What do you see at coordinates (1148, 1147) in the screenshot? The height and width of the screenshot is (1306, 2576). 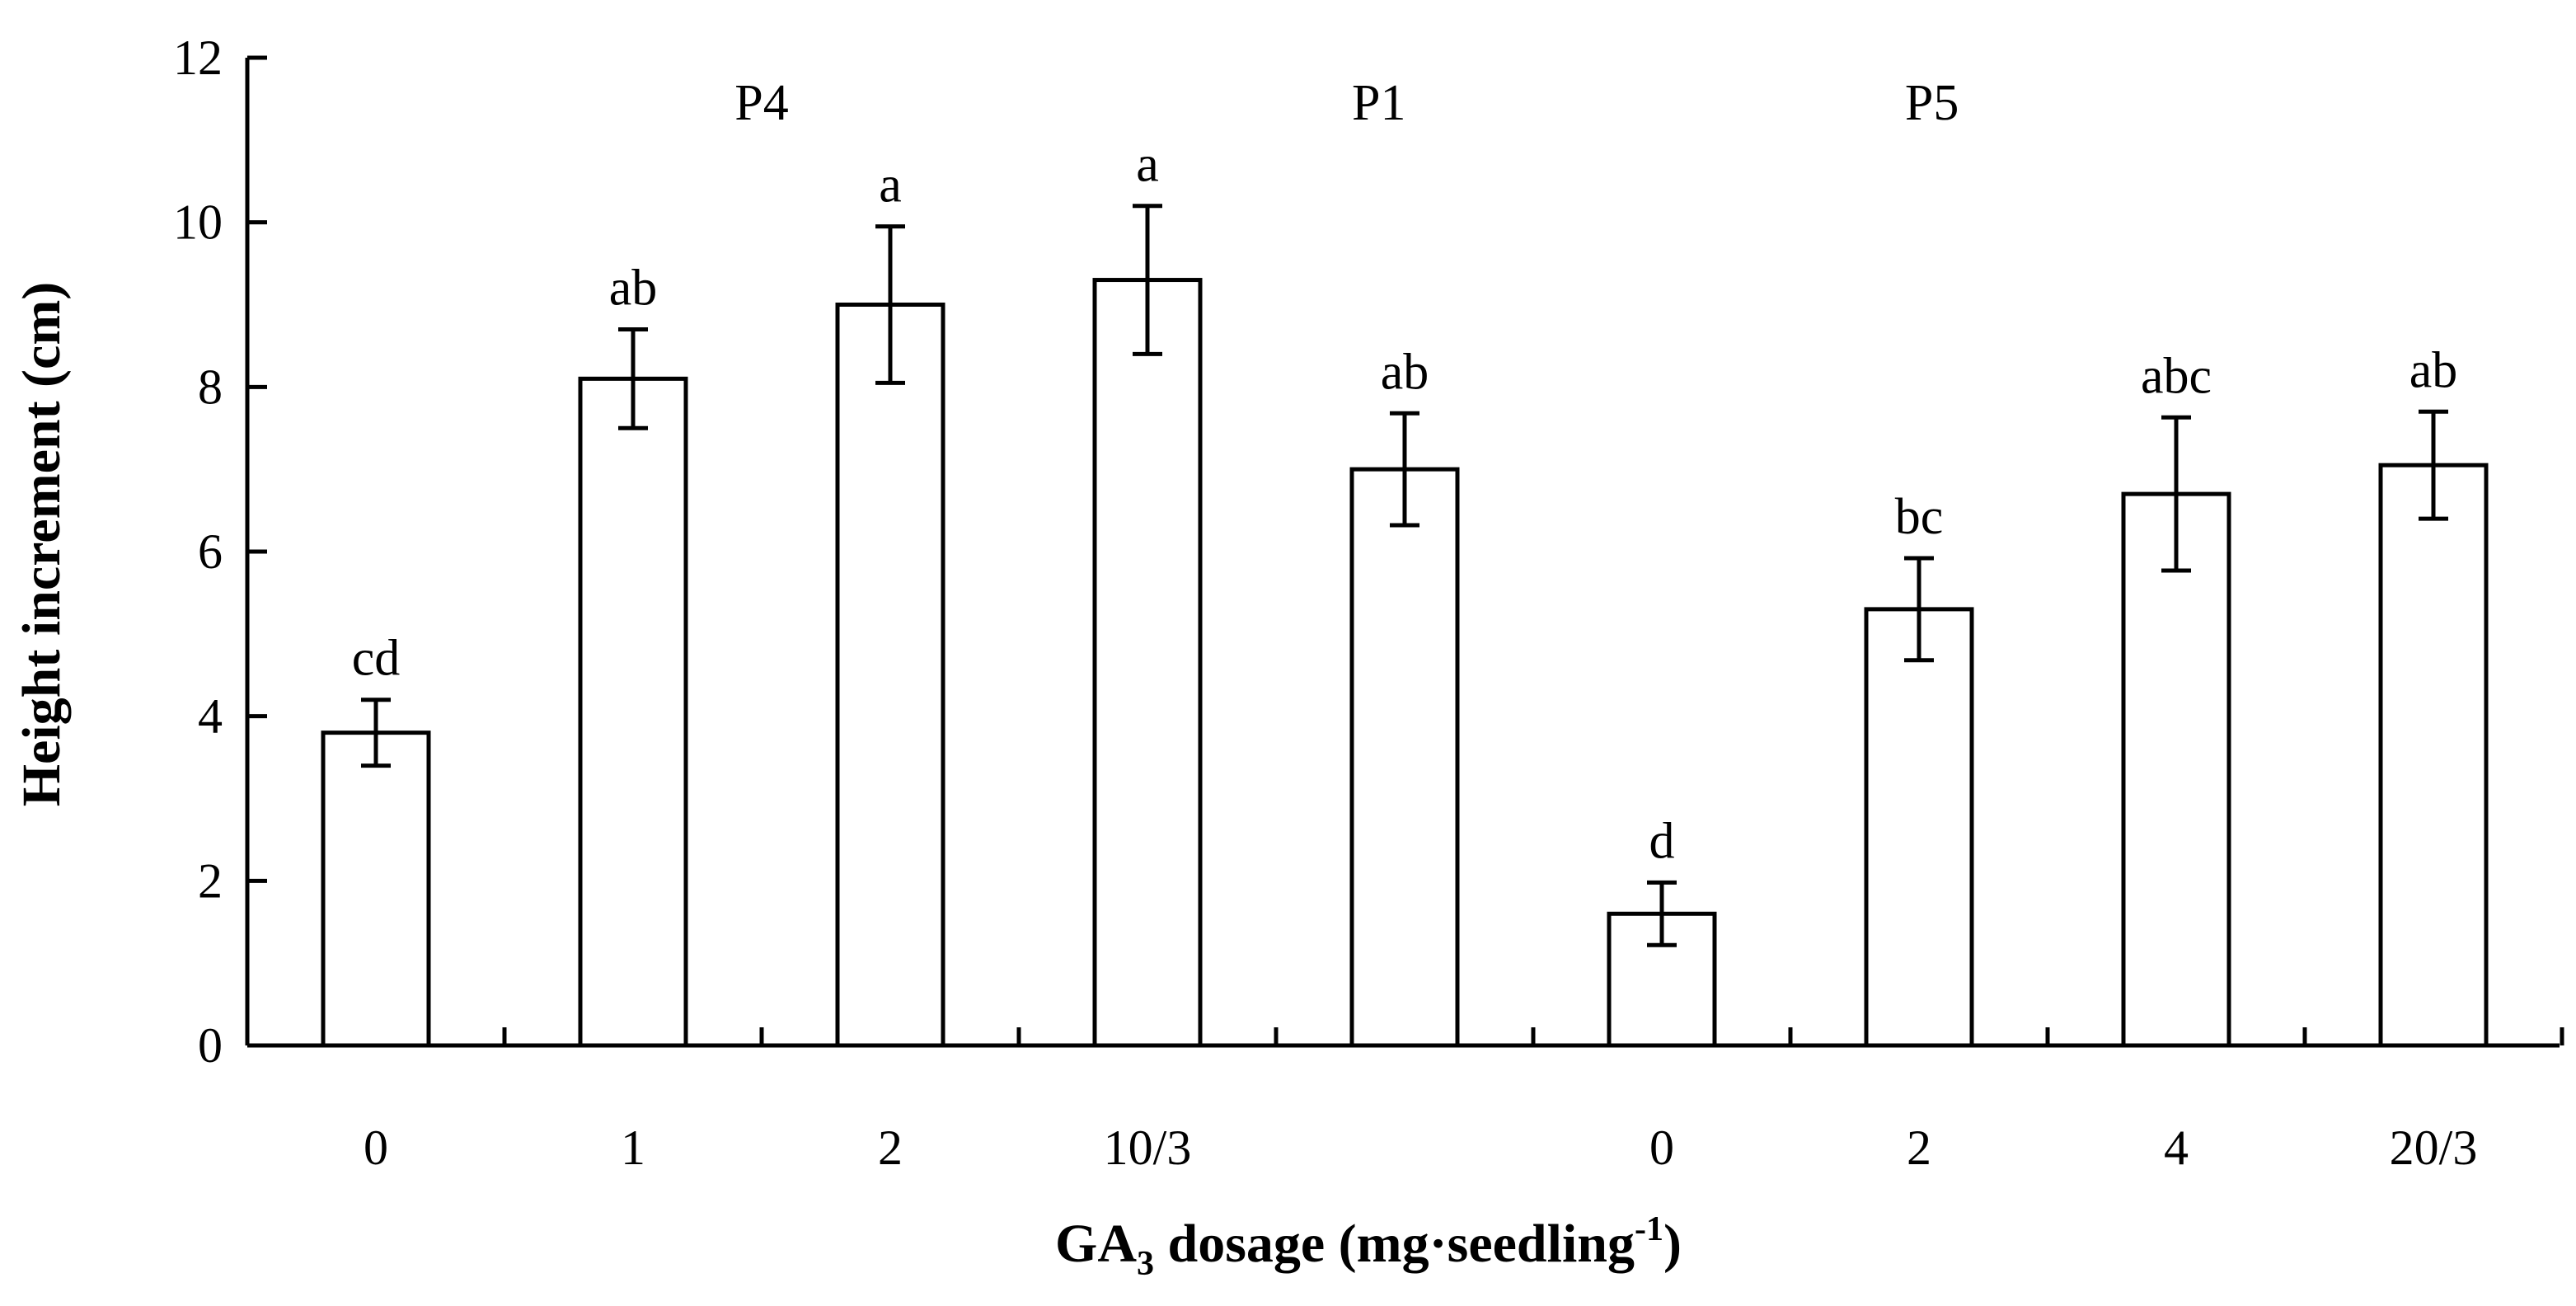 I see `x-category-label: 10/3` at bounding box center [1148, 1147].